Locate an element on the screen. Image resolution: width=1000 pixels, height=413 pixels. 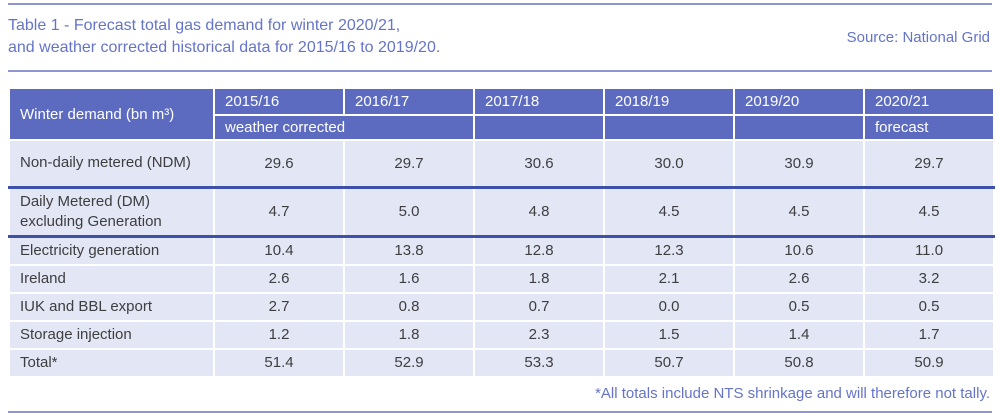
value-cell: 12.8 is located at coordinates (539, 250).